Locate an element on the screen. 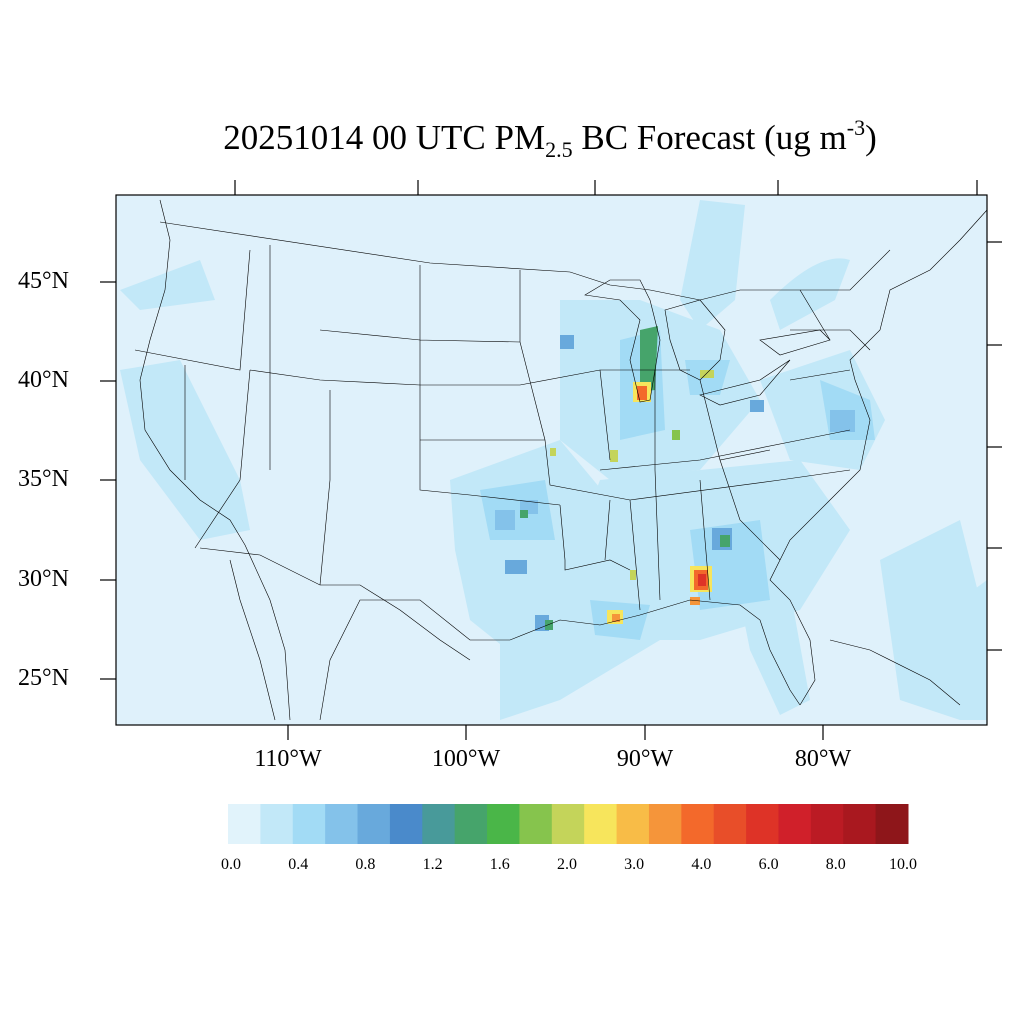  coastline-gulf is located at coordinates (560, 660).